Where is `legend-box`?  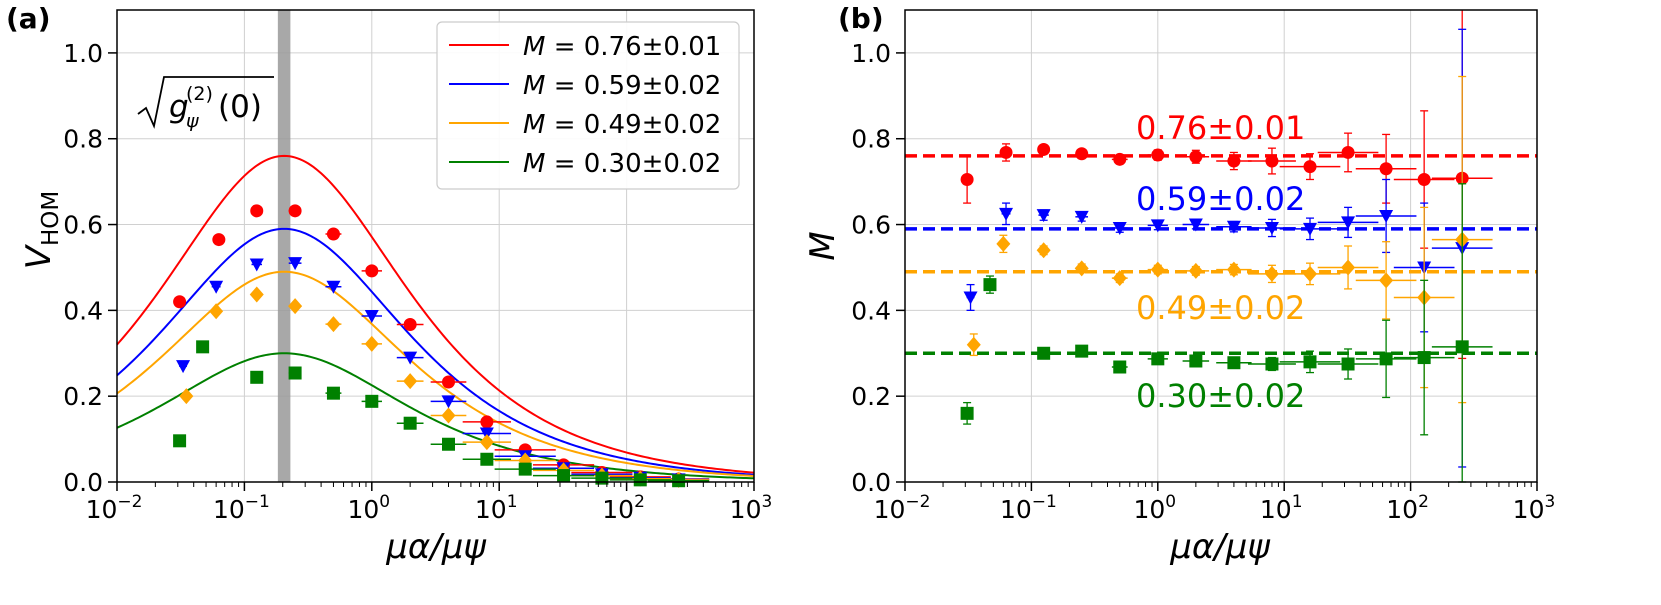
legend-box is located at coordinates (588, 105).